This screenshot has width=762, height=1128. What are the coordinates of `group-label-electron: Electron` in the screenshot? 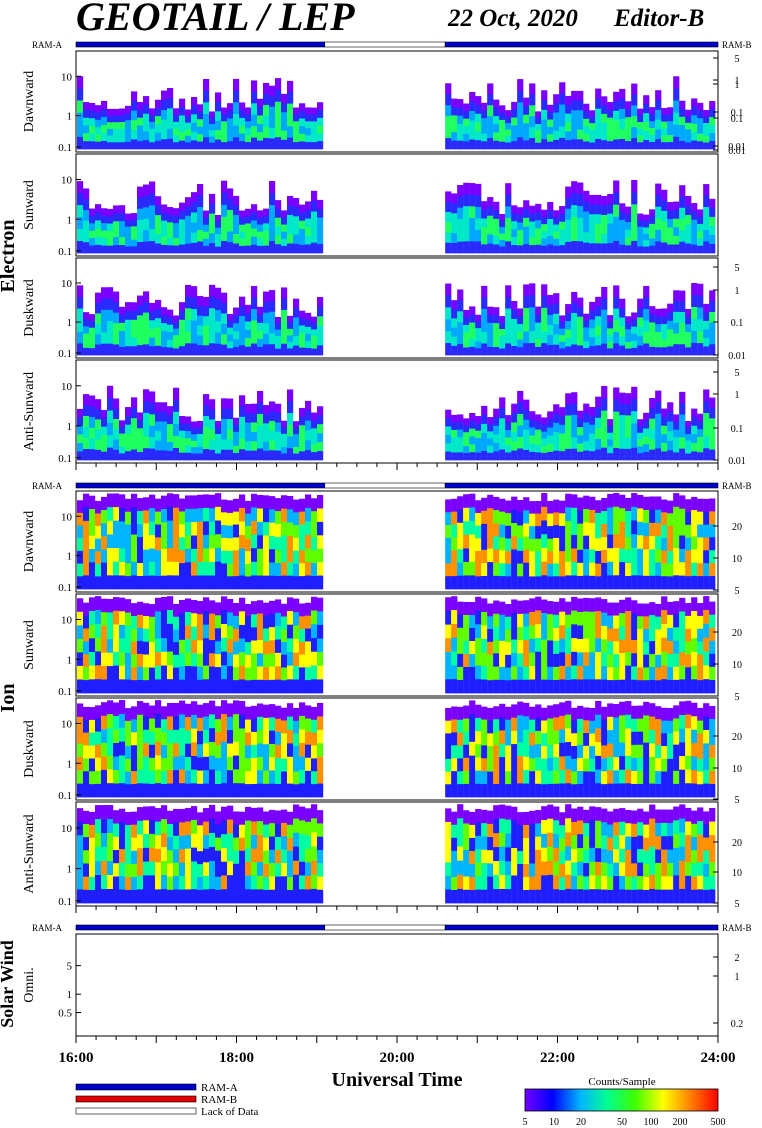 It's located at (9, 256).